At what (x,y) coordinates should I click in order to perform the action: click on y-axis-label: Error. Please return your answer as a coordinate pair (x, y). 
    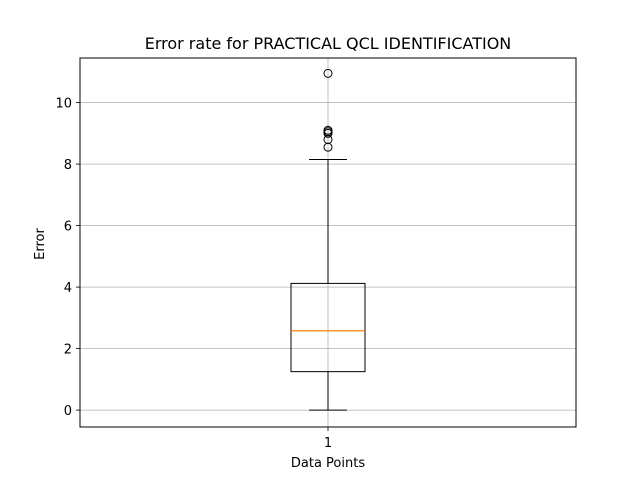
    Looking at the image, I should click on (40, 244).